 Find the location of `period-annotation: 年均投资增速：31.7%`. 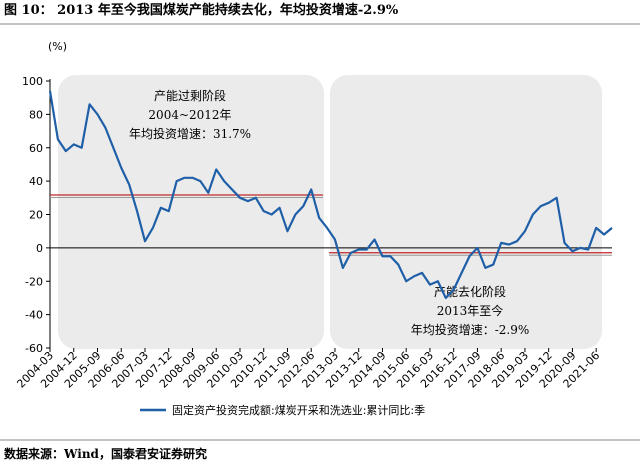

period-annotation: 年均投资增速：31.7% is located at coordinates (190, 133).